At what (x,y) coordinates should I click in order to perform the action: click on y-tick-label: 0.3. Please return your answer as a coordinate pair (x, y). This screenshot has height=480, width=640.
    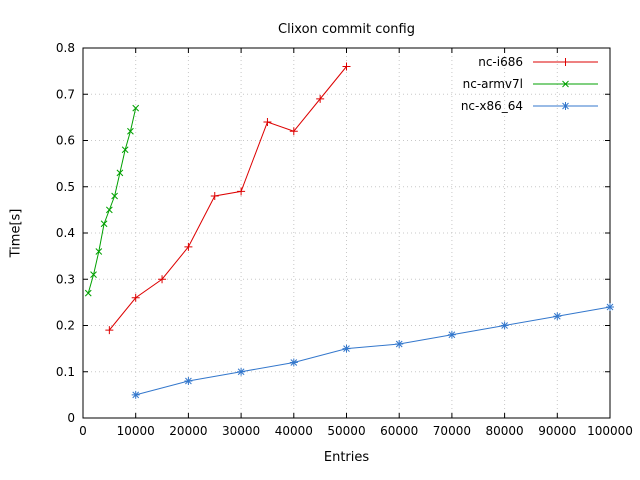
    Looking at the image, I should click on (65, 279).